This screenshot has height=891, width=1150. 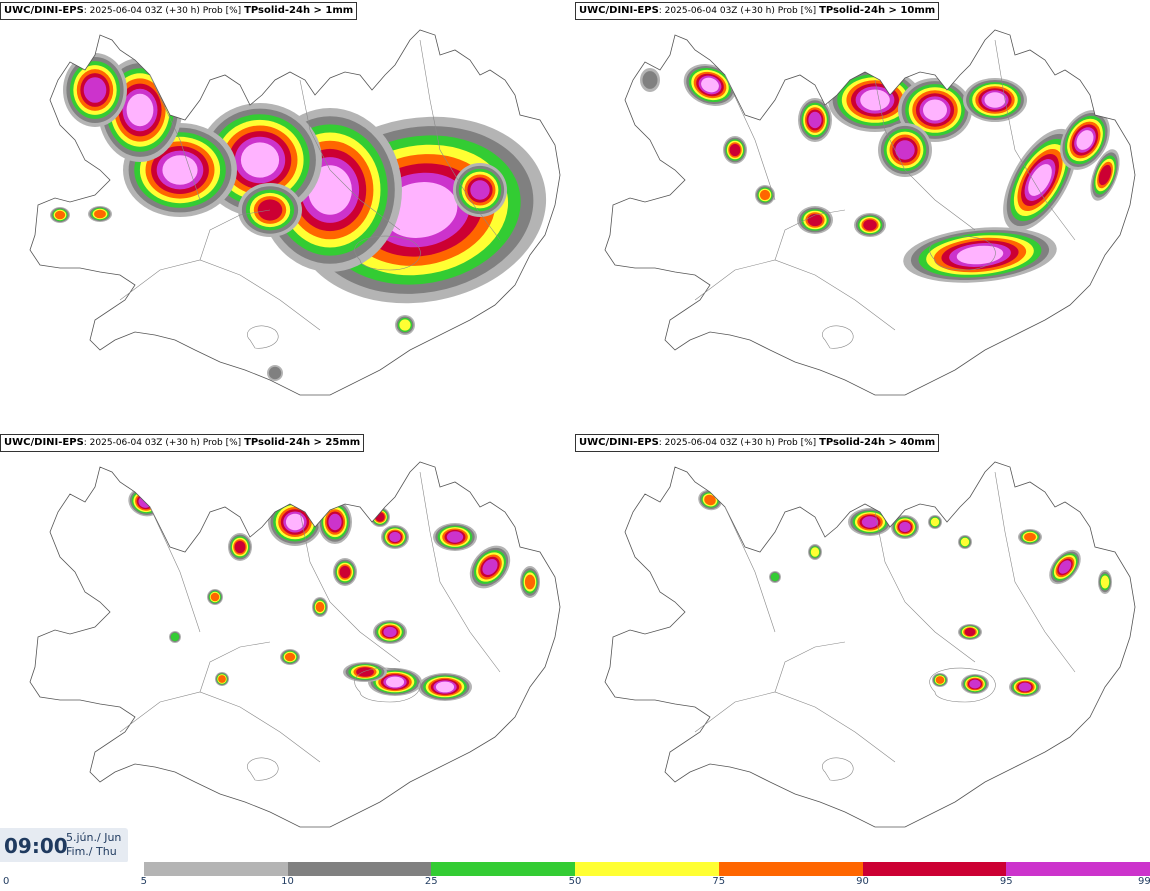 I want to click on colorbar-tick-label: 25, so click(x=431, y=881).